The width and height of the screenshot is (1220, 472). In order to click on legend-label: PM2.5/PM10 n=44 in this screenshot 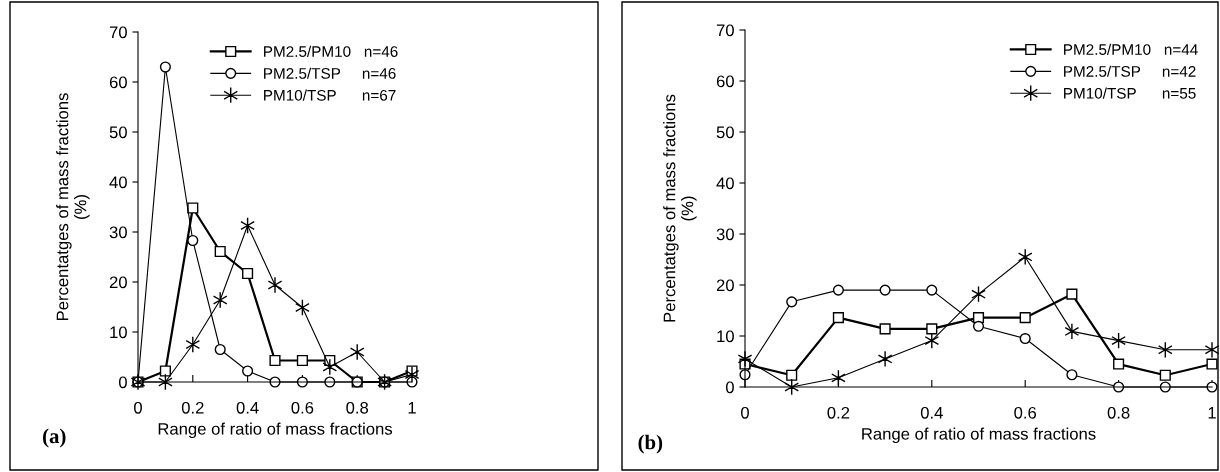, I will do `click(1131, 49)`.